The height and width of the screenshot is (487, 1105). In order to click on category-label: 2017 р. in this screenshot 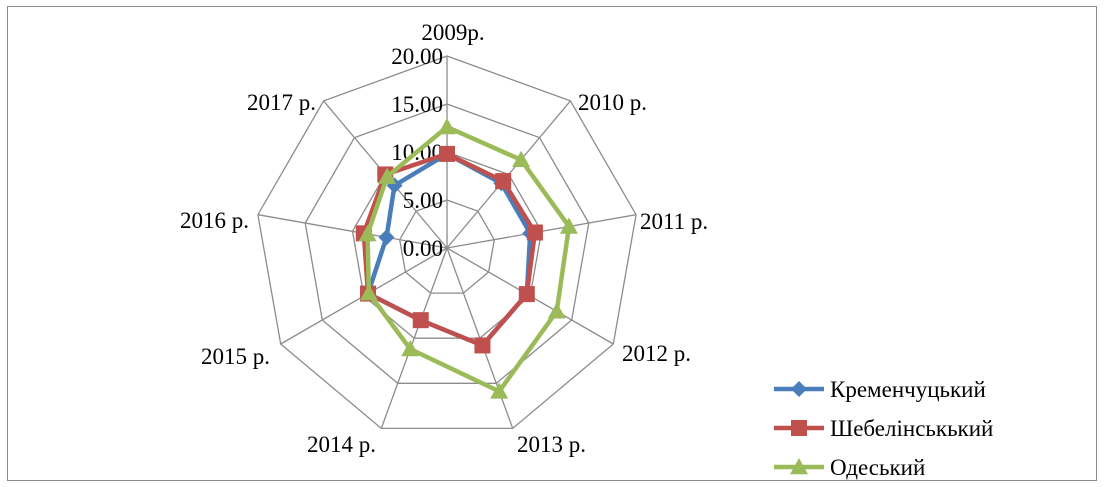, I will do `click(281, 102)`.